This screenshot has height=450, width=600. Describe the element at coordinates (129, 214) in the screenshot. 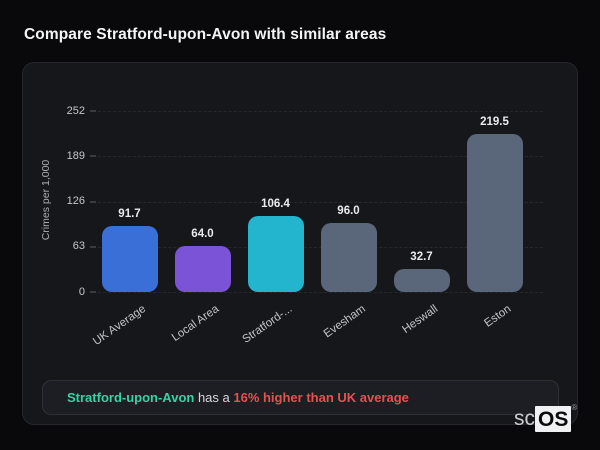

I see `bar-value-label: 91.7` at that location.